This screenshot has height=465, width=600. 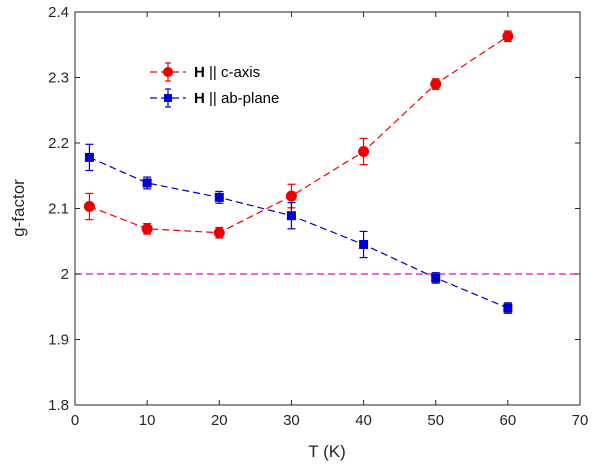 I want to click on x-tick-label: 20, so click(x=219, y=420).